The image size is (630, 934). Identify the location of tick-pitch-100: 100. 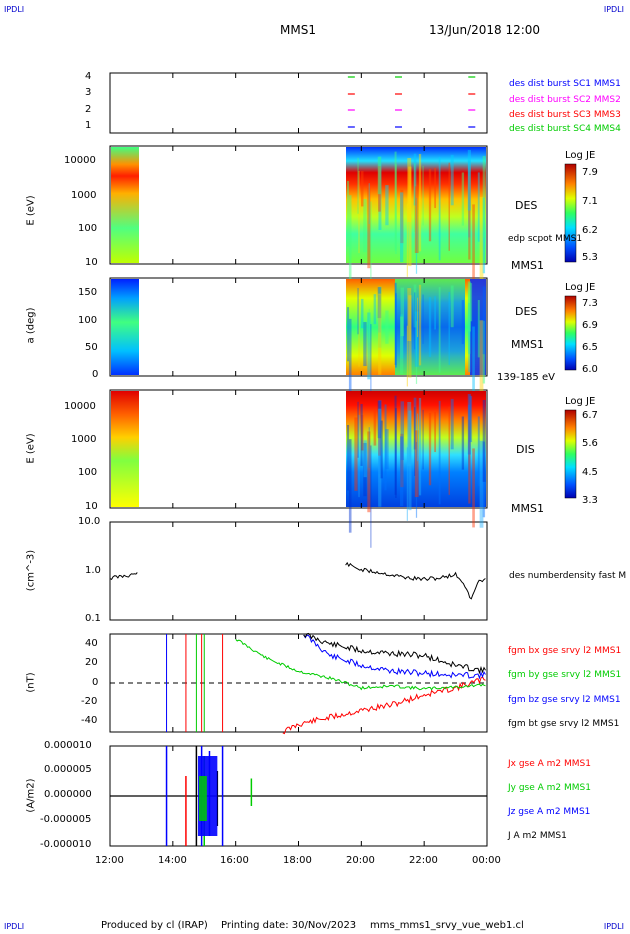
(88, 320).